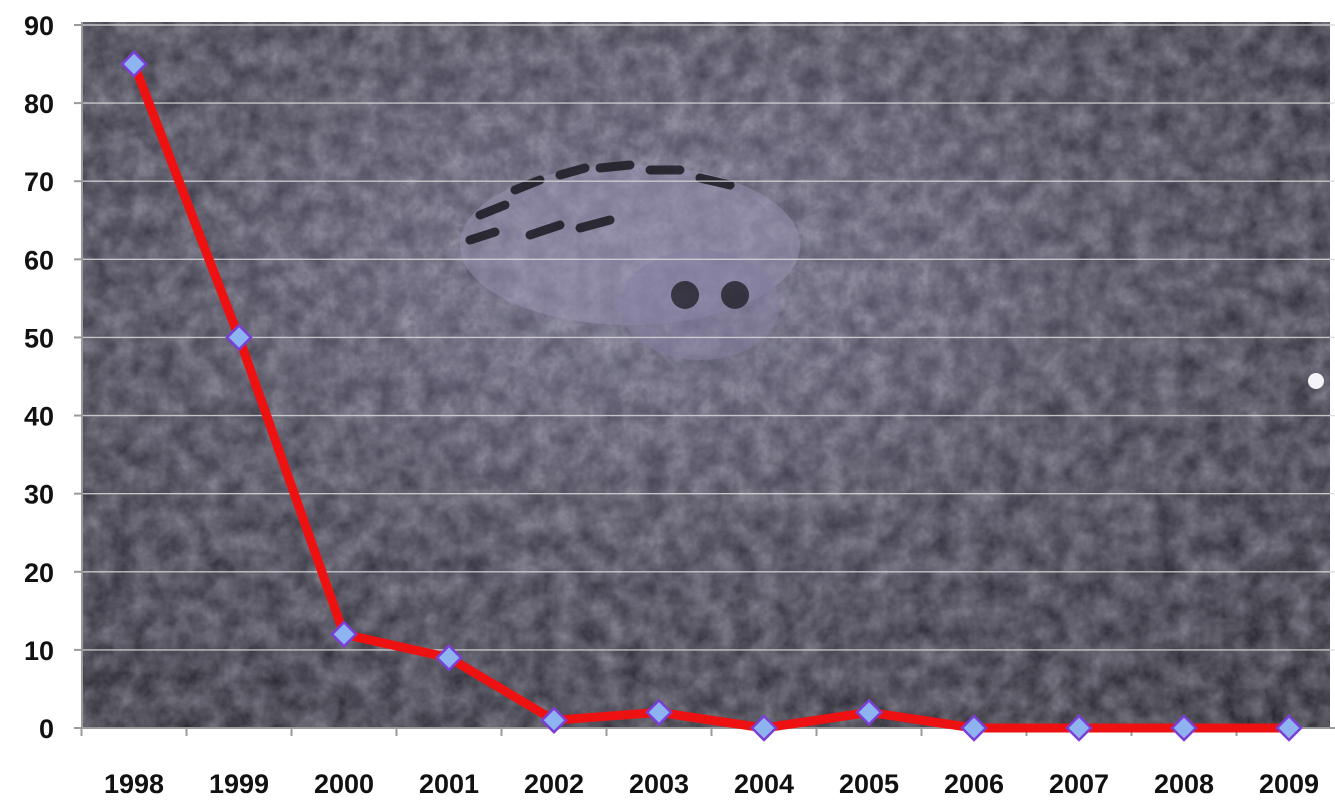 The height and width of the screenshot is (801, 1335). What do you see at coordinates (39, 338) in the screenshot?
I see `y-tick-label: 50` at bounding box center [39, 338].